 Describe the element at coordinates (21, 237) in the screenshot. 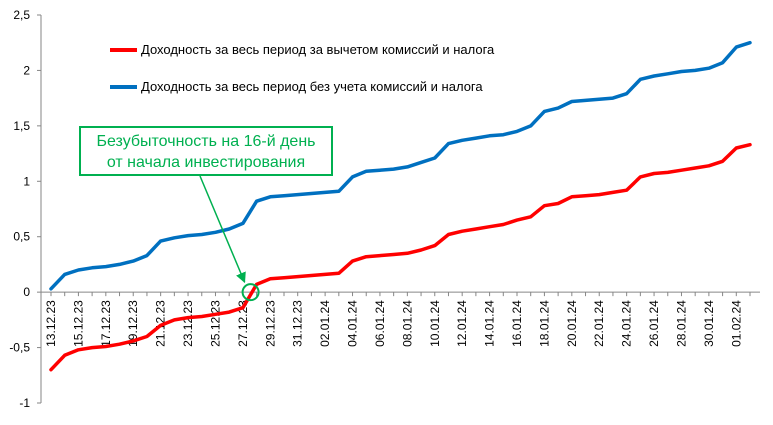

I see `y-tick-label: 0,5` at that location.